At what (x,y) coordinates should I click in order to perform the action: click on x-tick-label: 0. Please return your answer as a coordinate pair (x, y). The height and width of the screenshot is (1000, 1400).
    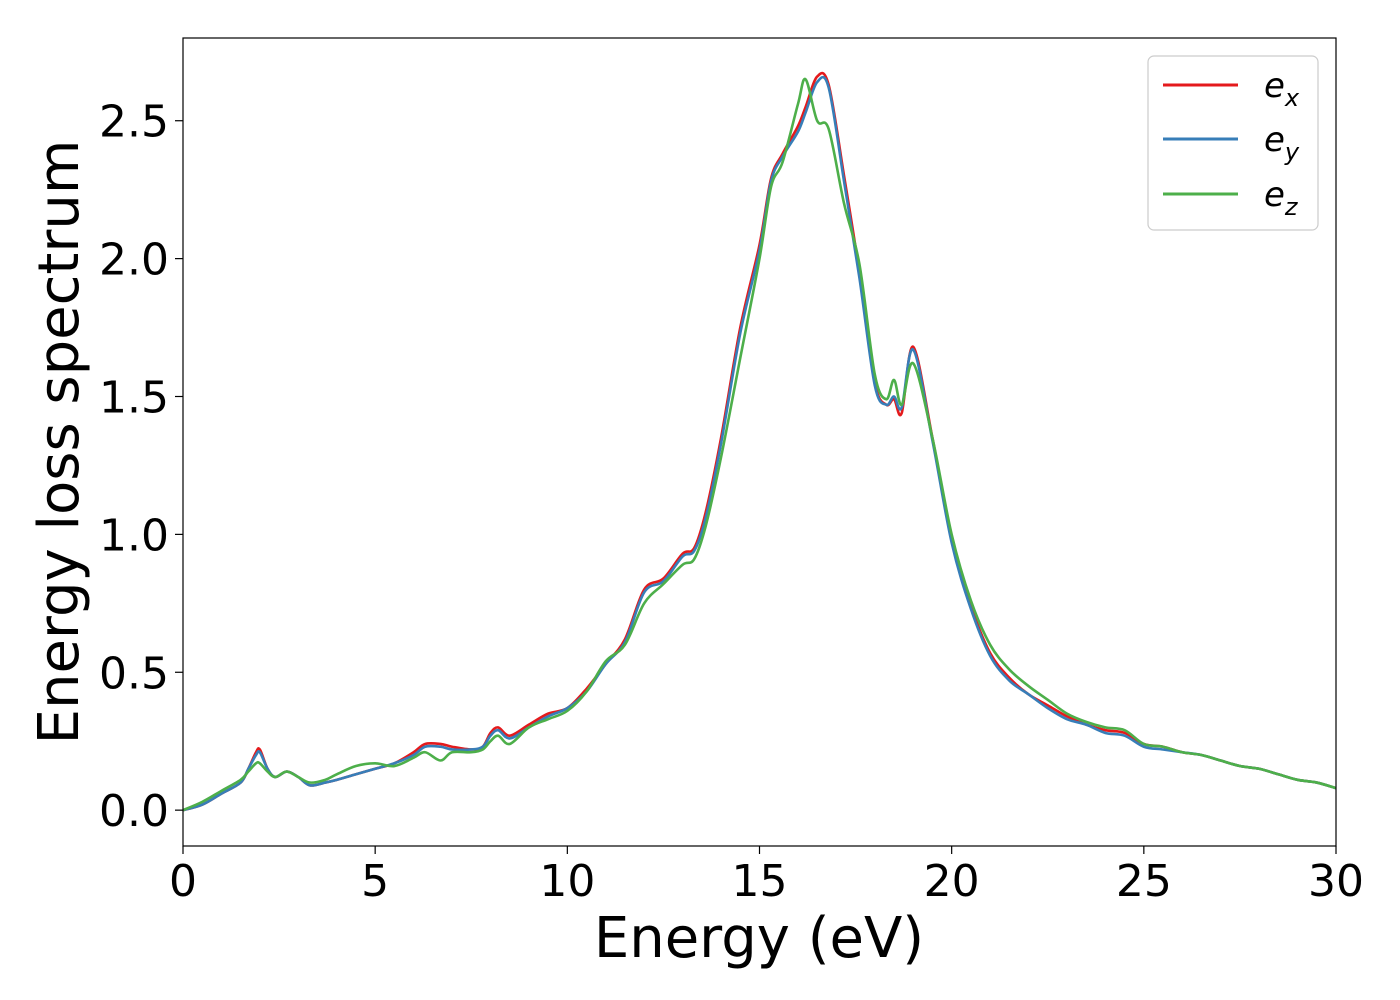
    Looking at the image, I should click on (183, 881).